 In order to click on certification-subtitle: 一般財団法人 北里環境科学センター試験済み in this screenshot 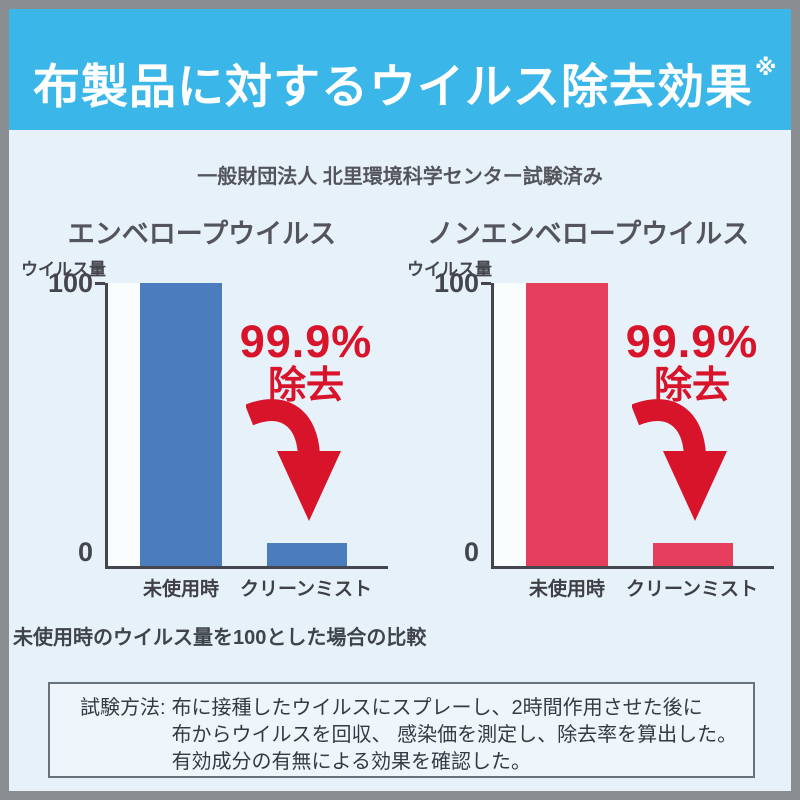, I will do `click(400, 177)`.